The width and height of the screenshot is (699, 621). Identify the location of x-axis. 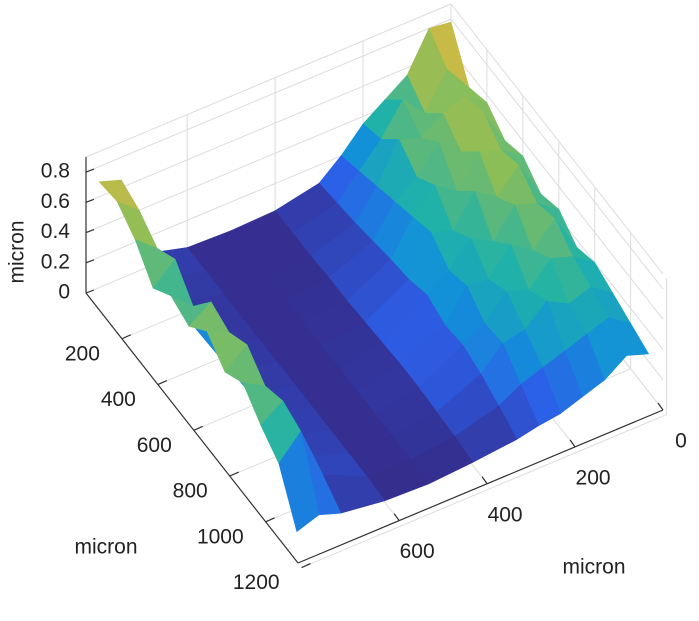
(480, 486).